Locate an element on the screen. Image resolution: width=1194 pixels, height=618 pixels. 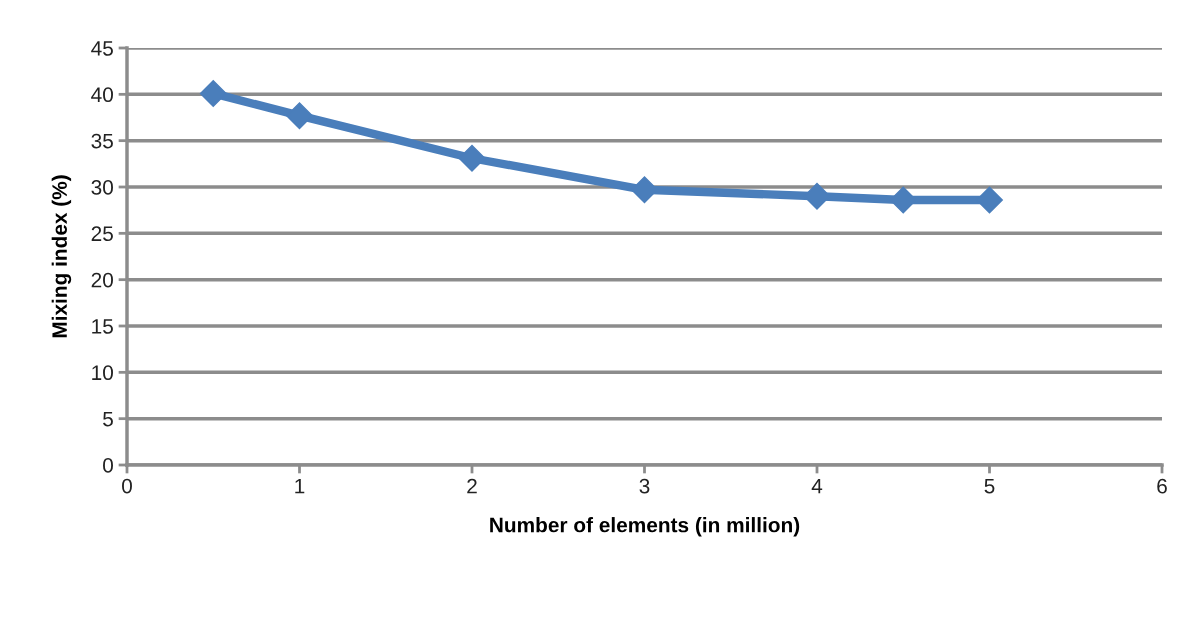
y-tick-label: 45 is located at coordinates (102, 48).